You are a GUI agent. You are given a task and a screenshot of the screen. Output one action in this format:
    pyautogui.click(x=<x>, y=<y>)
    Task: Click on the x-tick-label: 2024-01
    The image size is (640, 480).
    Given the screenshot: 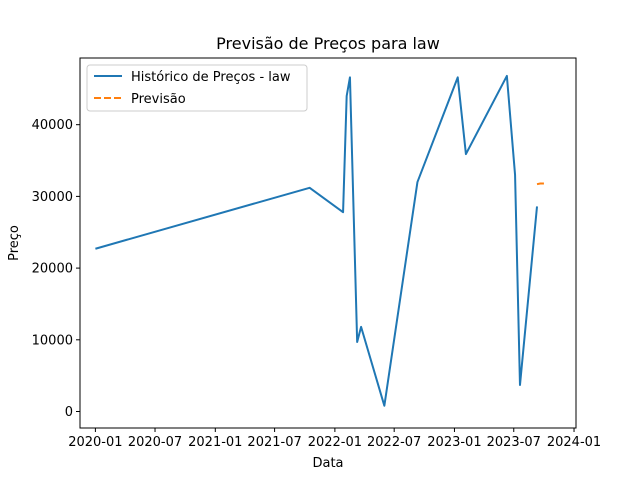 What is the action you would take?
    pyautogui.click(x=574, y=442)
    